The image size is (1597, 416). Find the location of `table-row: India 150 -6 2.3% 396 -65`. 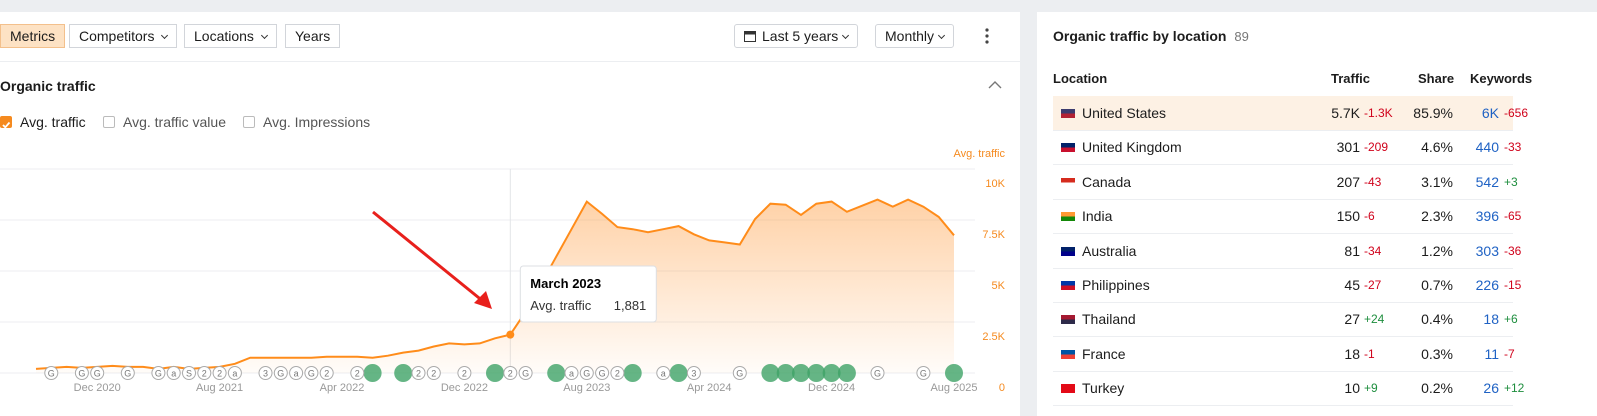

table-row: India 150 -6 2.3% 396 -65 is located at coordinates (1287, 217).